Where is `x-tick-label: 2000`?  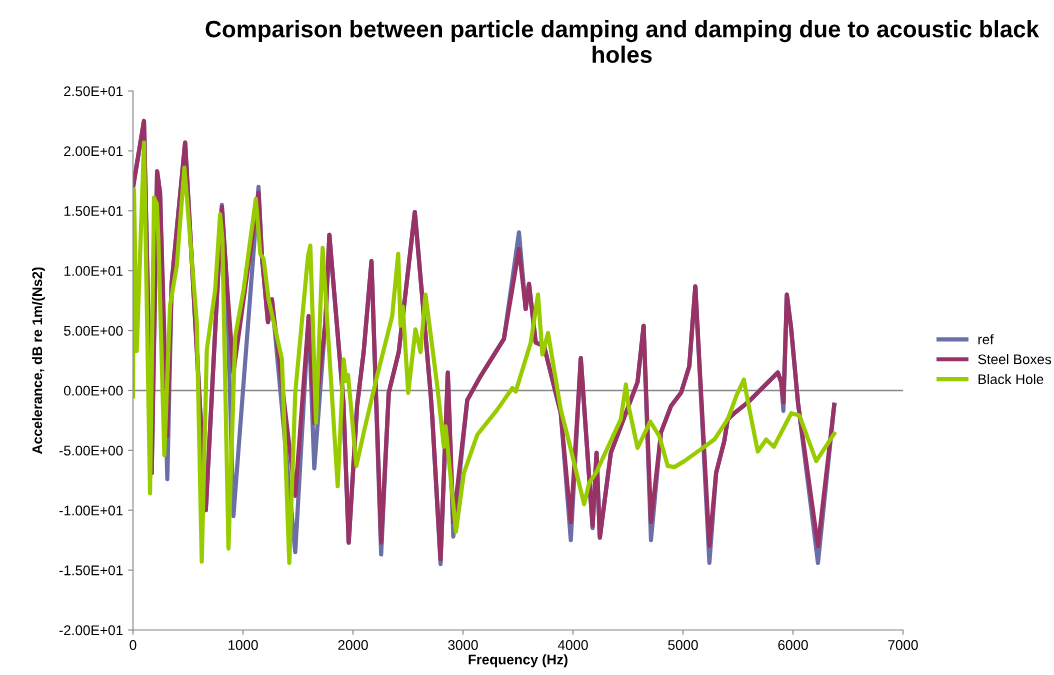 x-tick-label: 2000 is located at coordinates (353, 645).